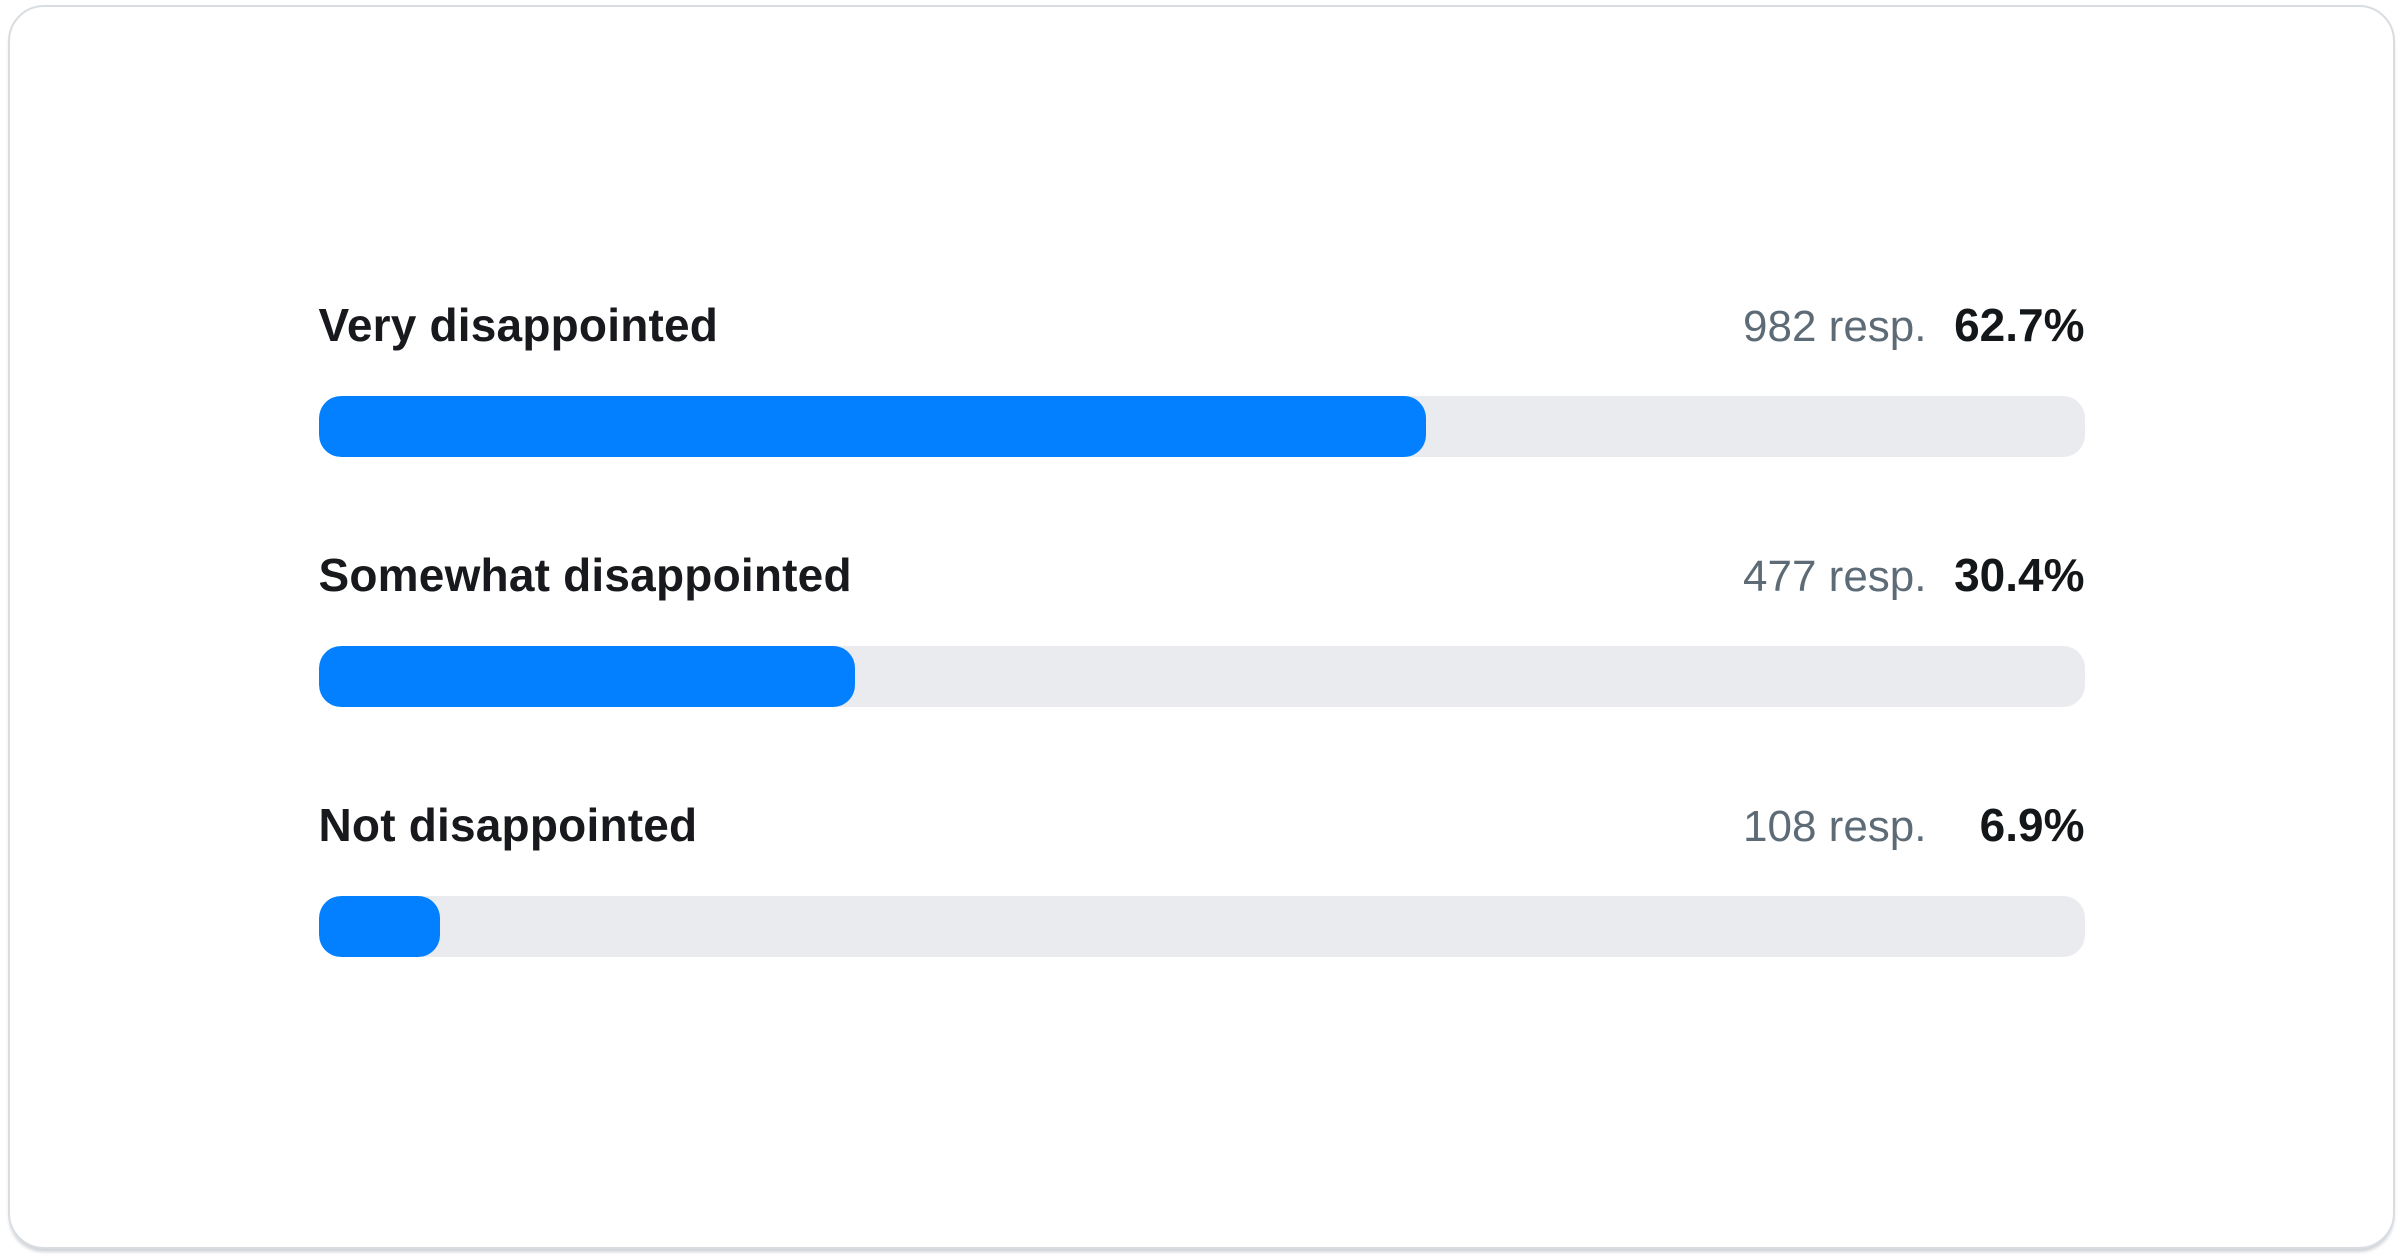 The height and width of the screenshot is (1256, 2400). Describe the element at coordinates (2032, 824) in the screenshot. I see `percentage-value: 6.9%` at that location.